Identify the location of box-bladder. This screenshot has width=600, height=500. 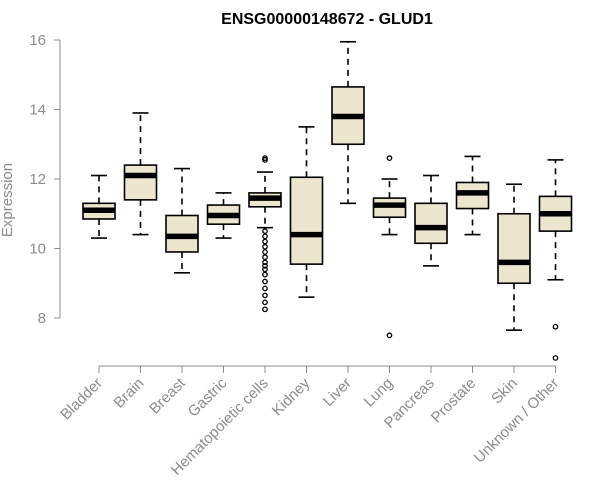
(99, 206).